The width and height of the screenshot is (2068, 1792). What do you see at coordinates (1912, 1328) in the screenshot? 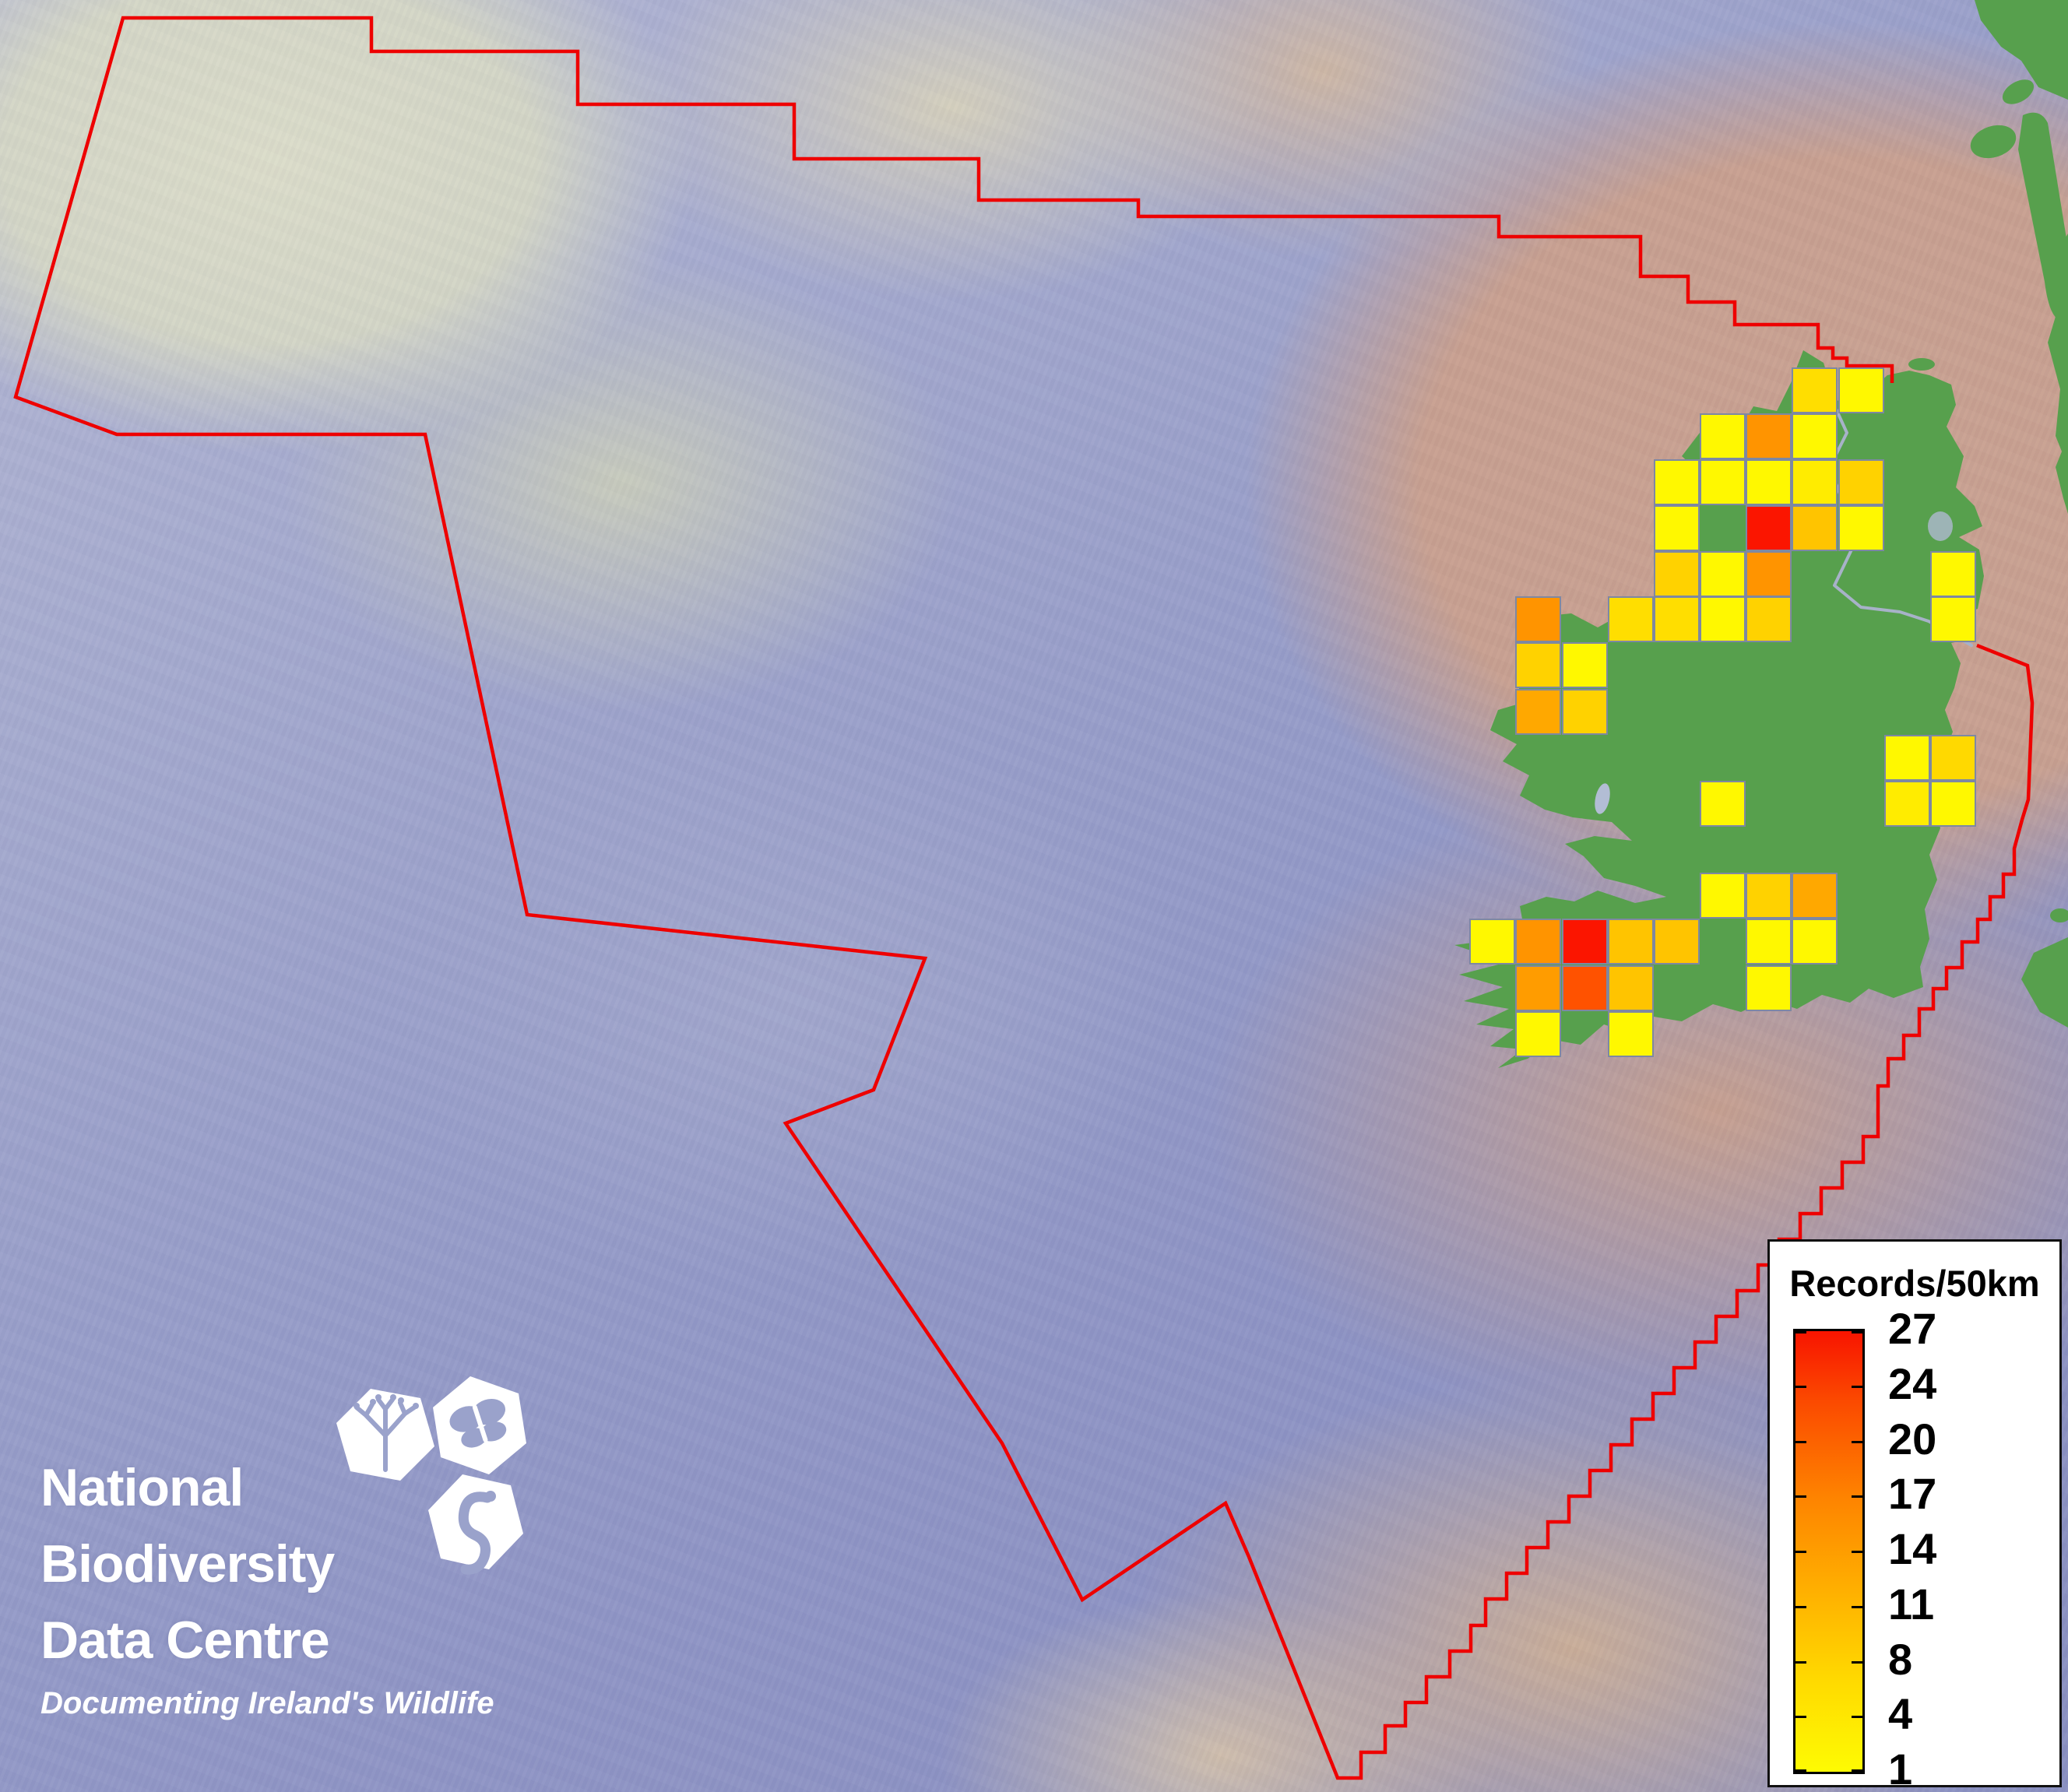
I see `legend-label: 27` at bounding box center [1912, 1328].